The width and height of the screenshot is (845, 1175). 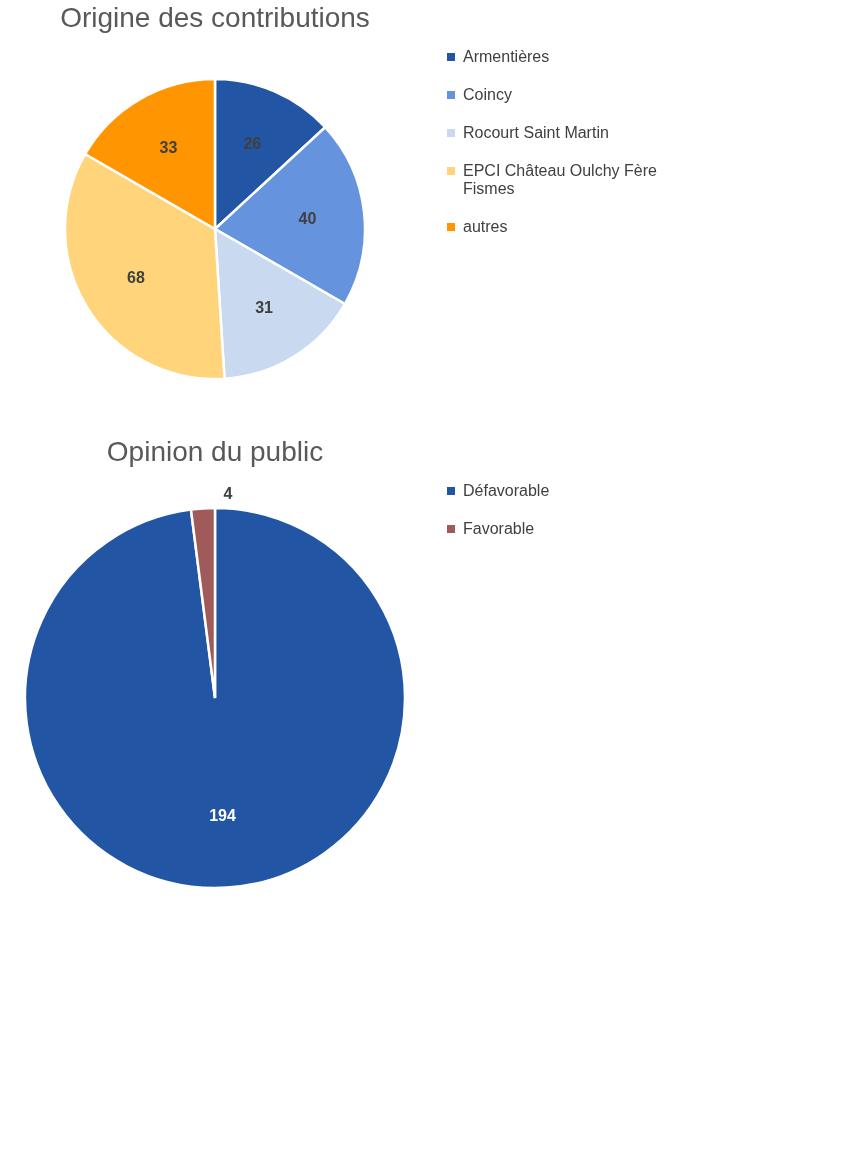 What do you see at coordinates (499, 528) in the screenshot?
I see `legend-label: Favorable` at bounding box center [499, 528].